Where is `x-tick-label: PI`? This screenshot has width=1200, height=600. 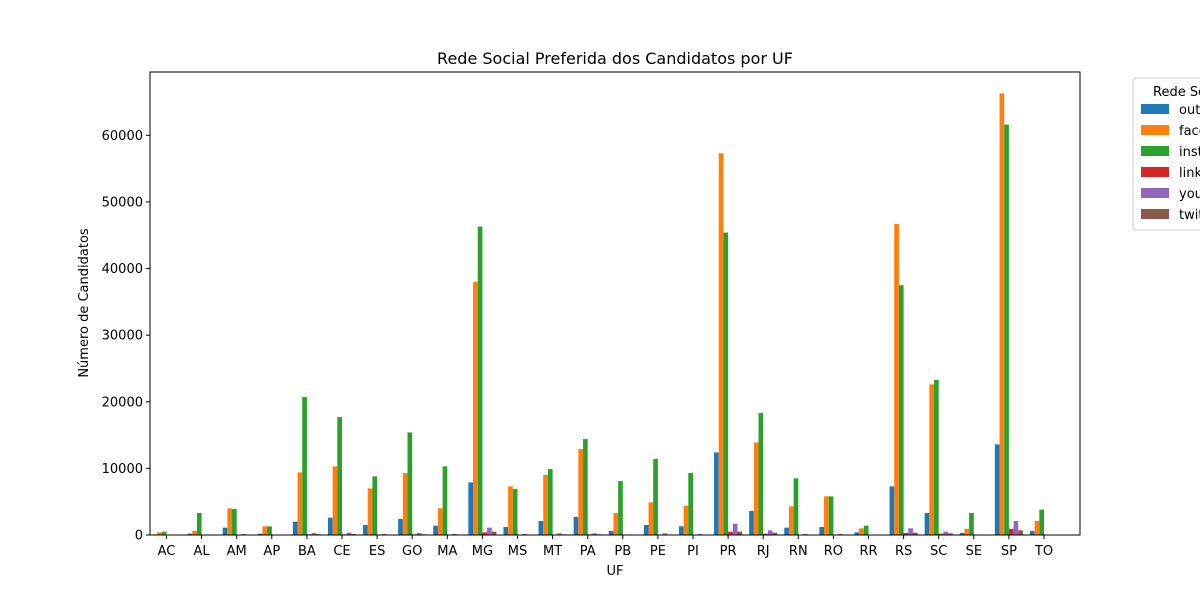 x-tick-label: PI is located at coordinates (693, 551).